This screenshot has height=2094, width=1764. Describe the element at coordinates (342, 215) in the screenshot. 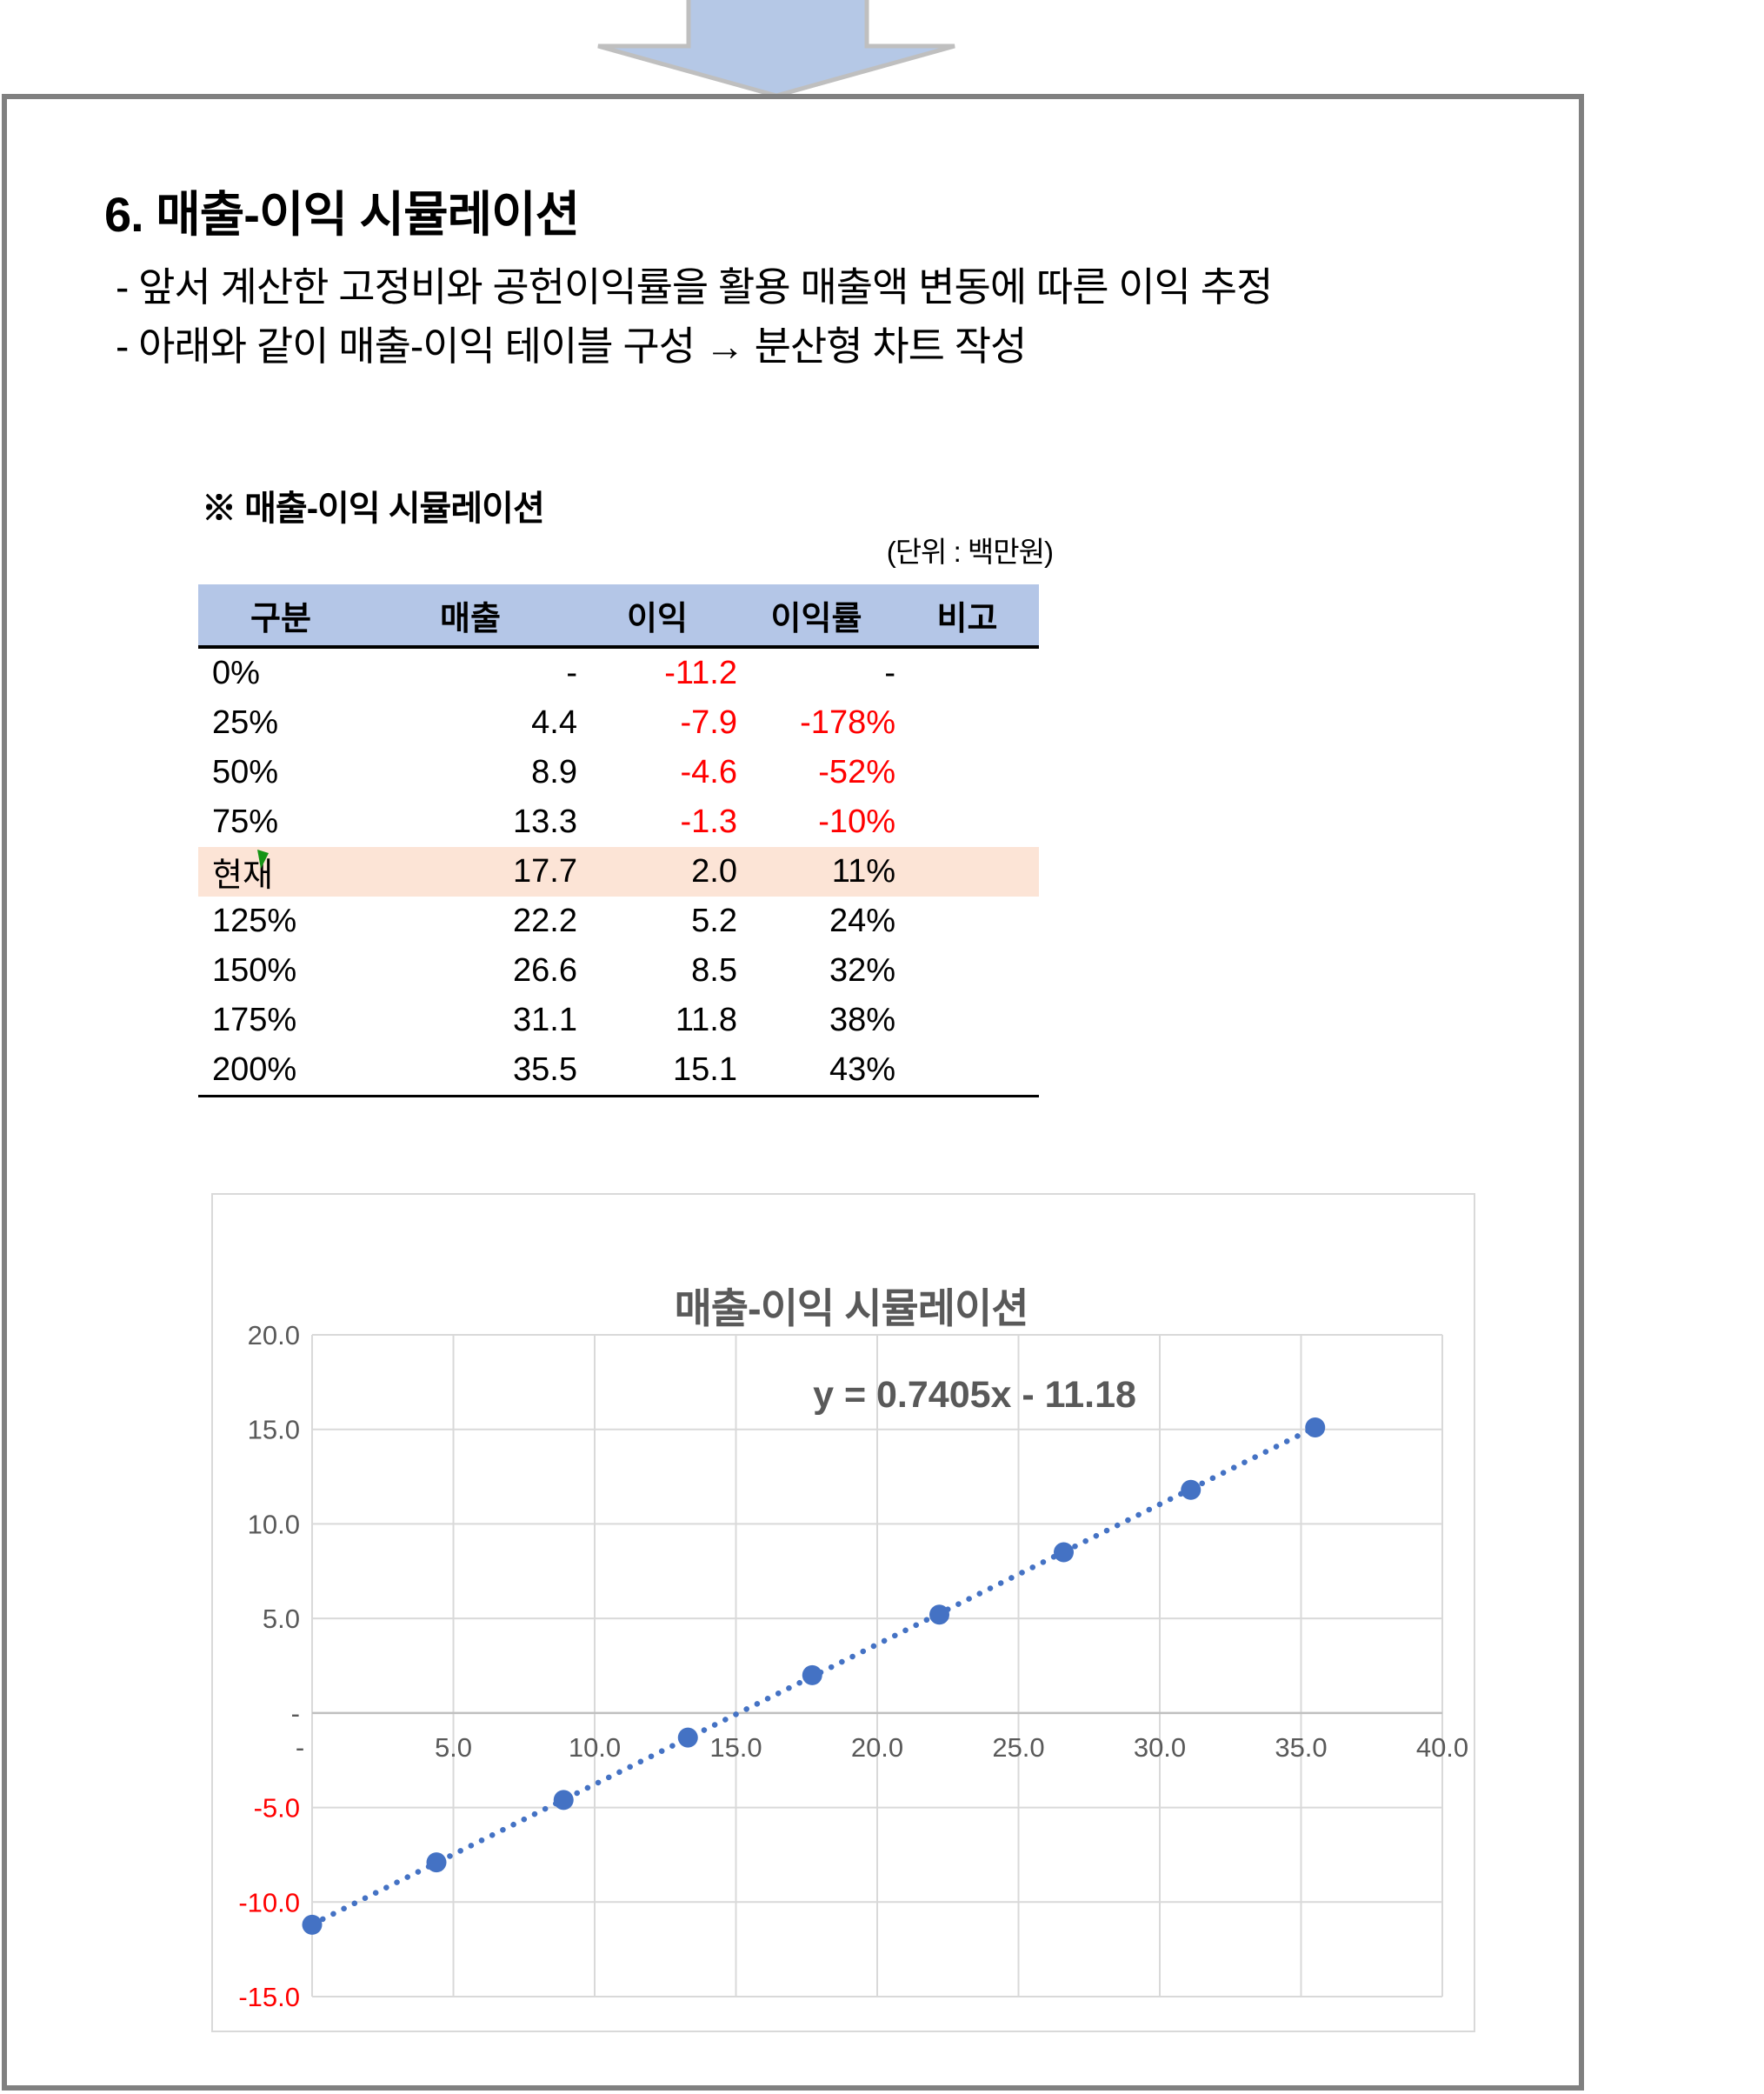

I see `page-title: 6. 매출-이익 시뮬레이션` at that location.